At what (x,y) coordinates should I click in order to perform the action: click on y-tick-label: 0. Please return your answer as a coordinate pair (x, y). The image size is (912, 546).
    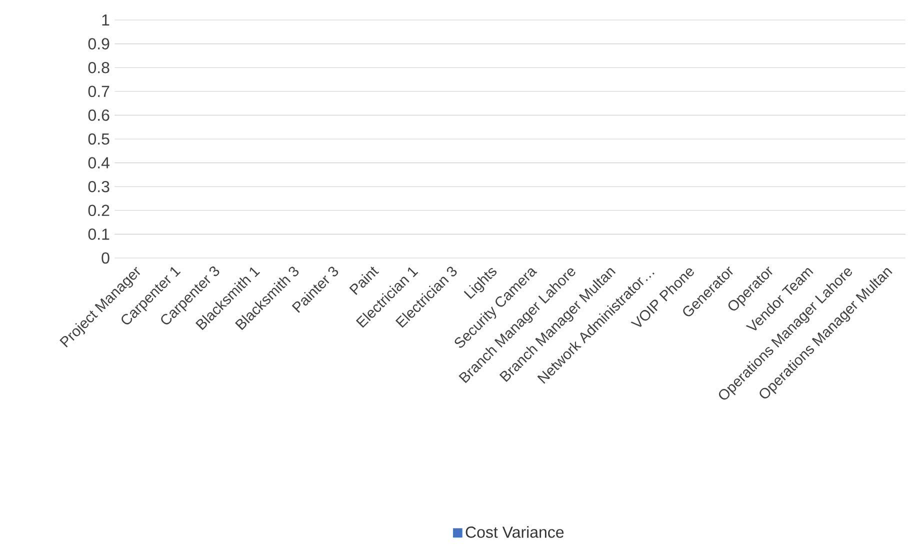
    Looking at the image, I should click on (106, 258).